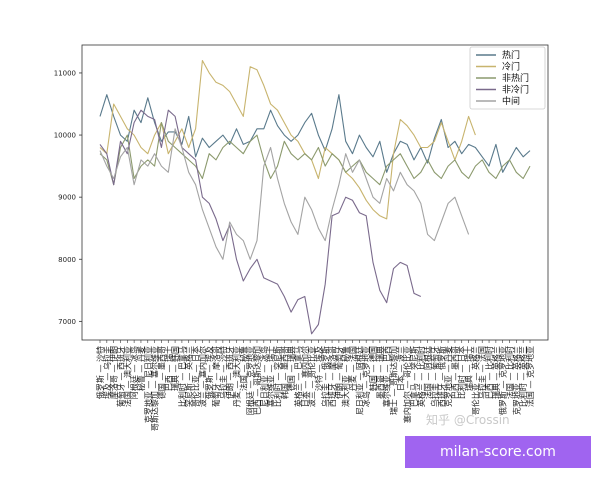 This screenshot has height=480, width=600. I want to click on x-tick-label: 克罗地亚 — 尼日利亚, so click(148, 384).